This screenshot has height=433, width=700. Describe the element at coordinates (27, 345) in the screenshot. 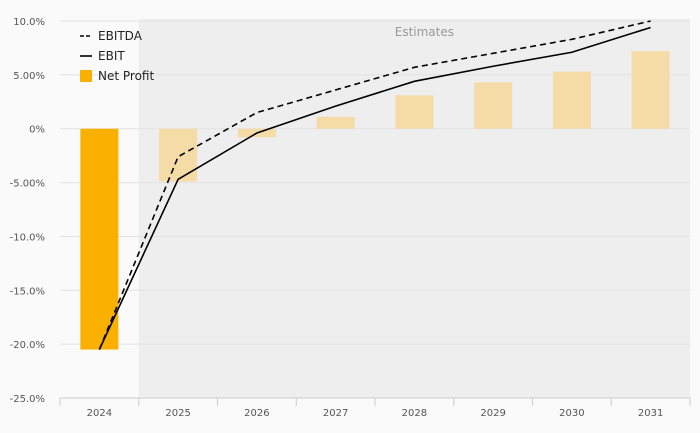

I see `y-tick-label: -20.0%` at that location.